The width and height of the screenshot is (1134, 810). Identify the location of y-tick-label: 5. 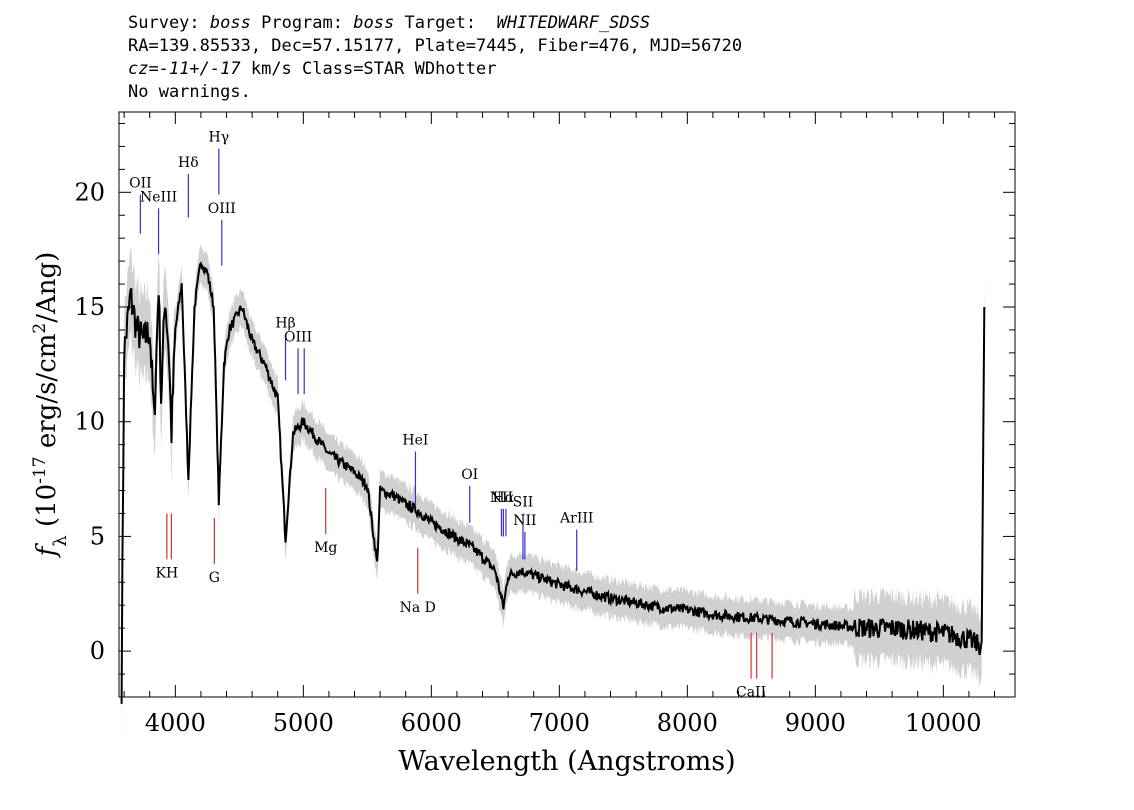
(97, 536).